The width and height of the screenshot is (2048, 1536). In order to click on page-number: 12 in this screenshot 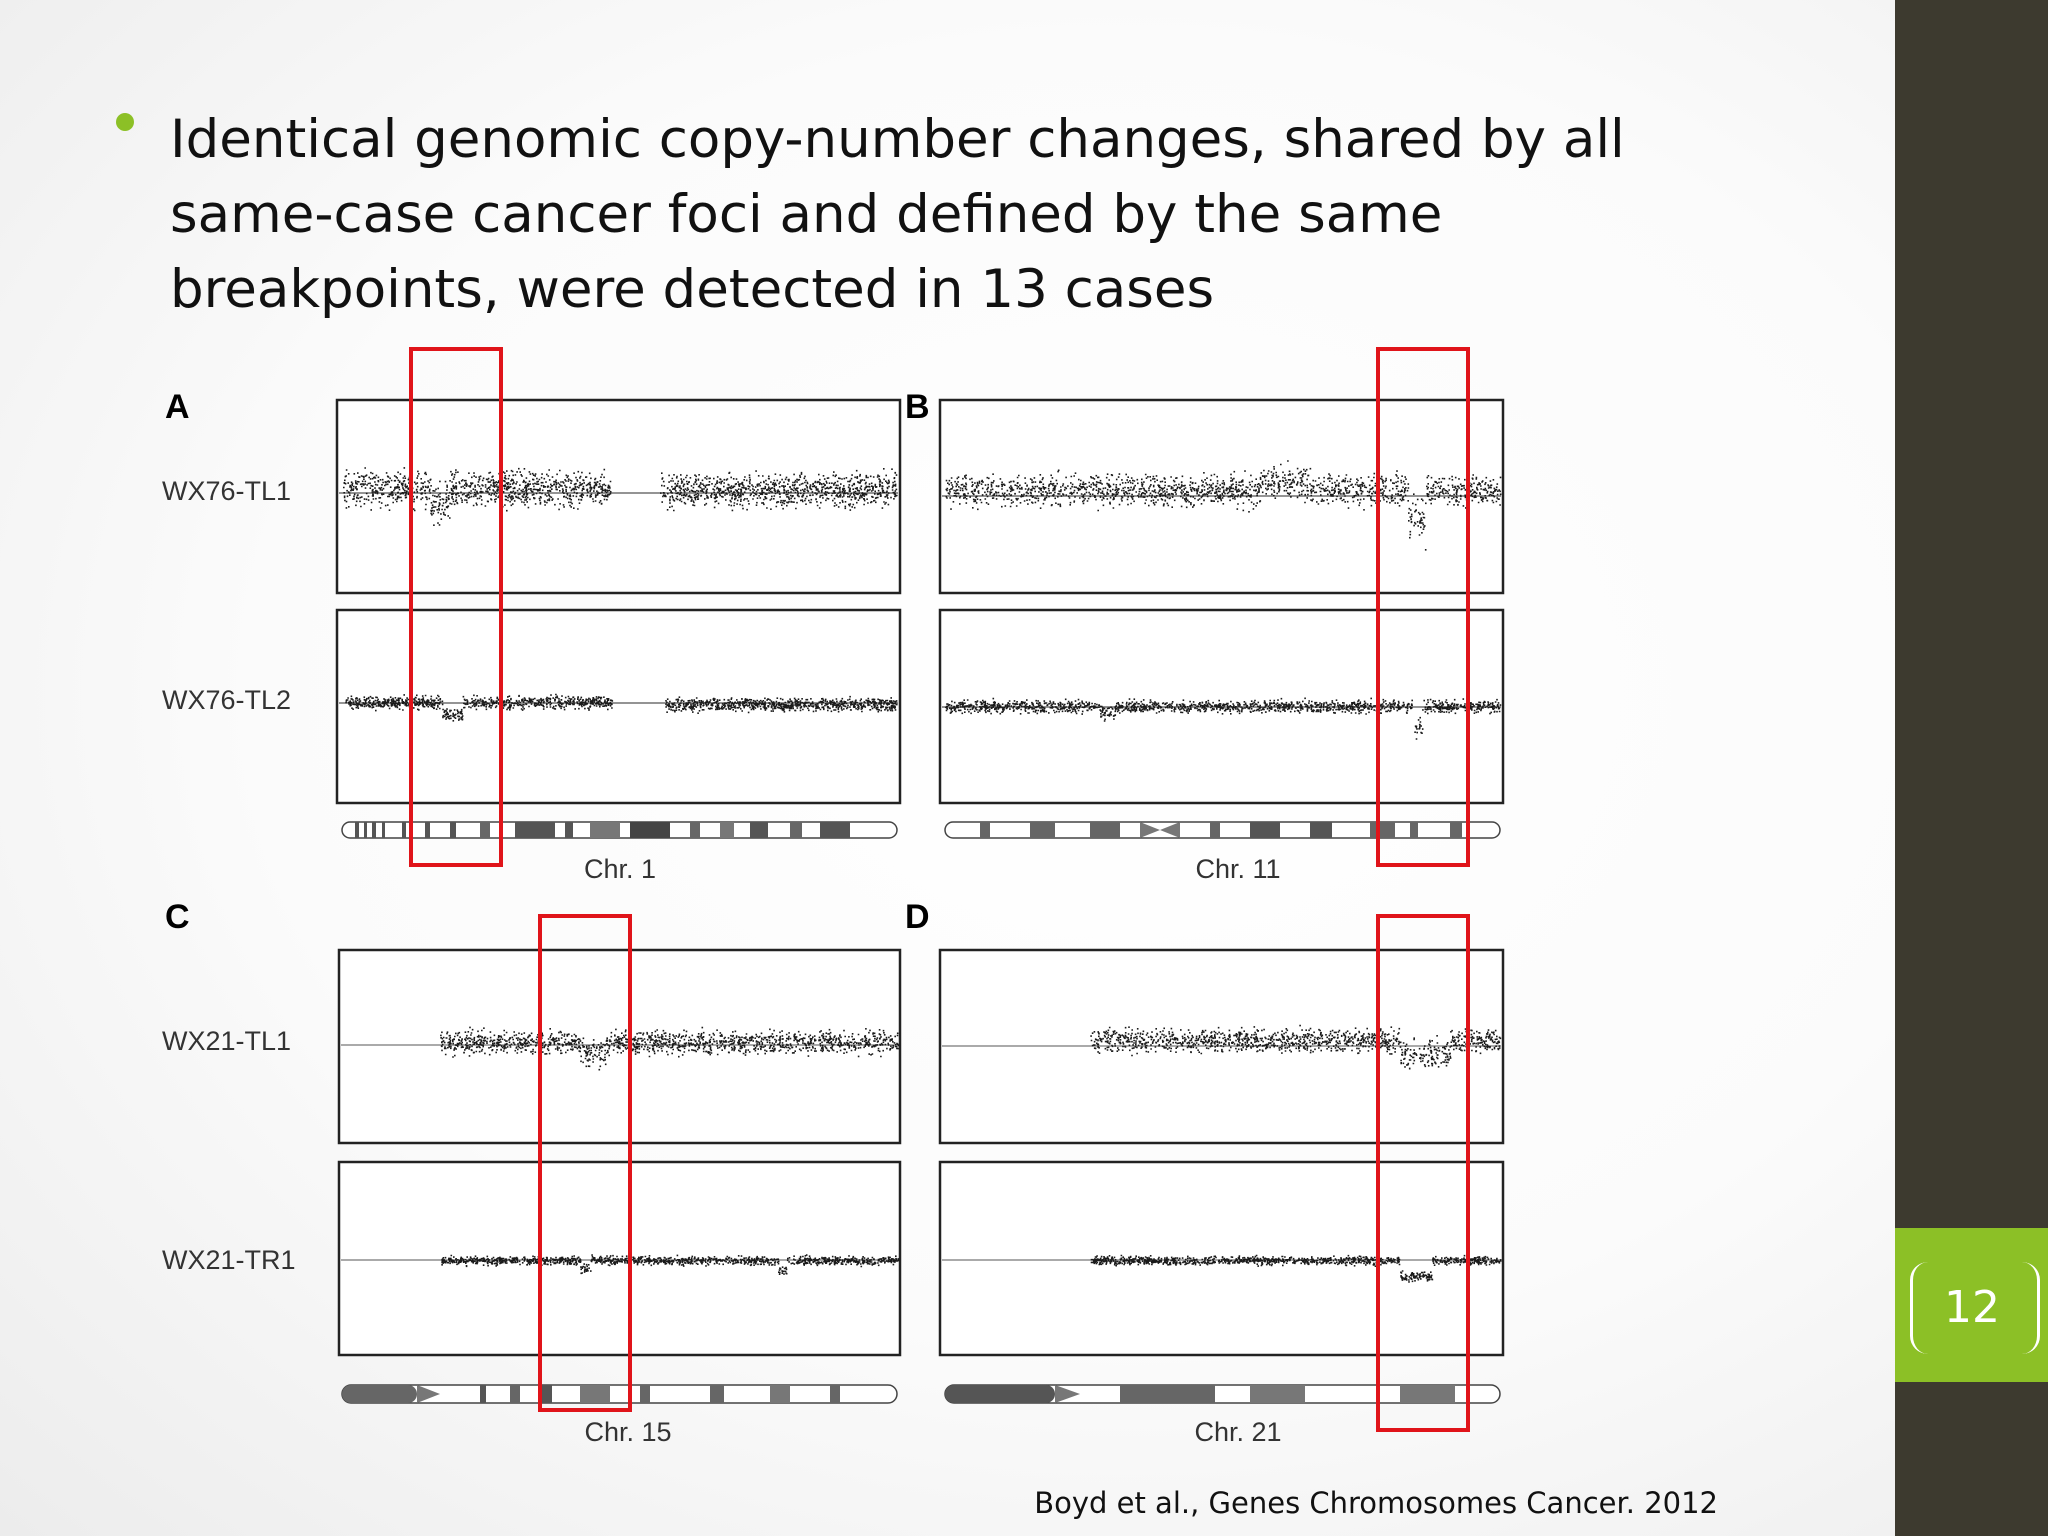, I will do `click(1972, 1307)`.